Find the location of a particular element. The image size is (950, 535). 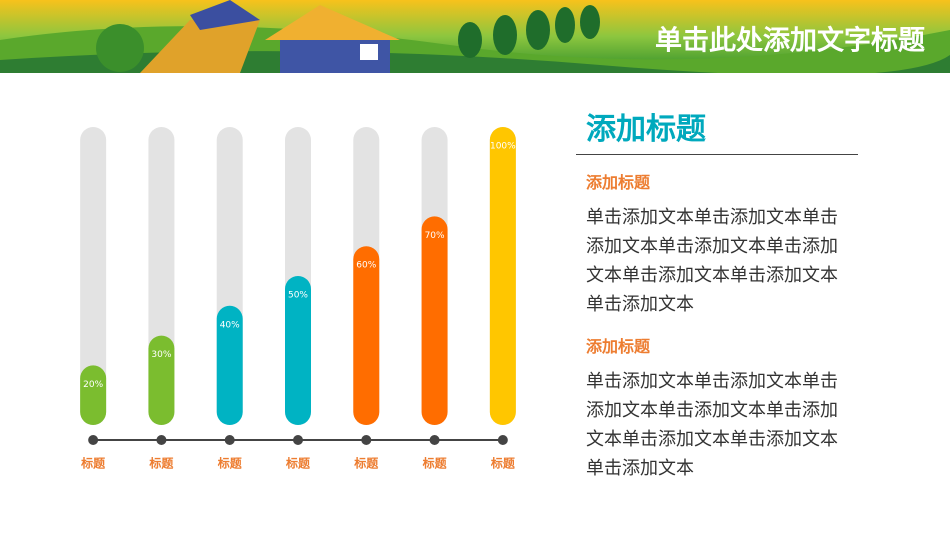

value-label: 40% is located at coordinates (230, 325).